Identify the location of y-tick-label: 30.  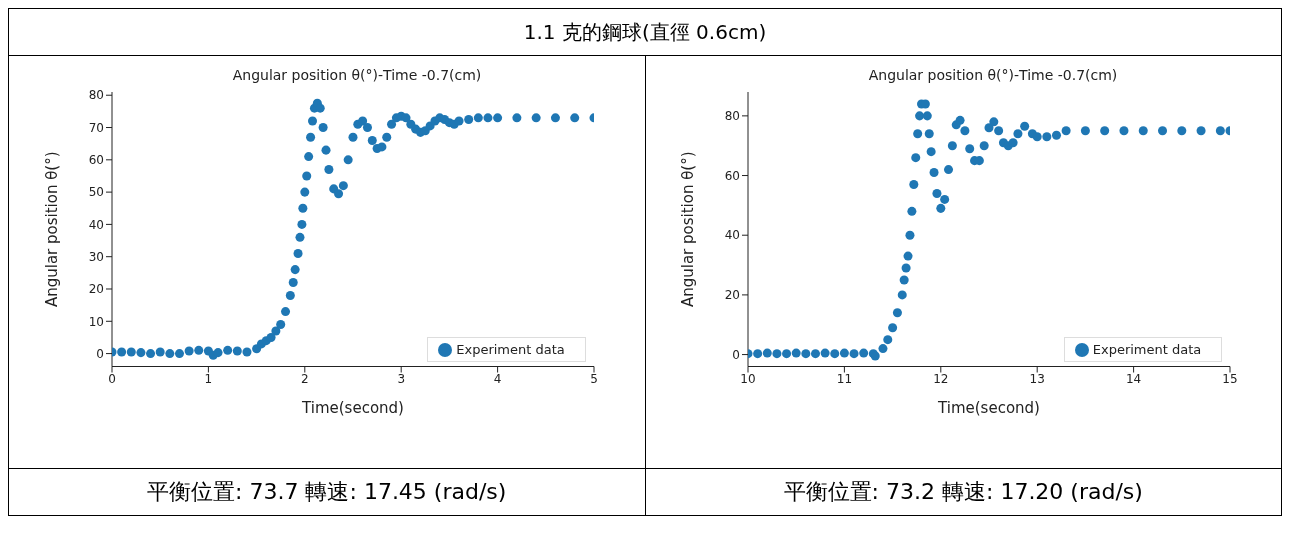
(96, 256).